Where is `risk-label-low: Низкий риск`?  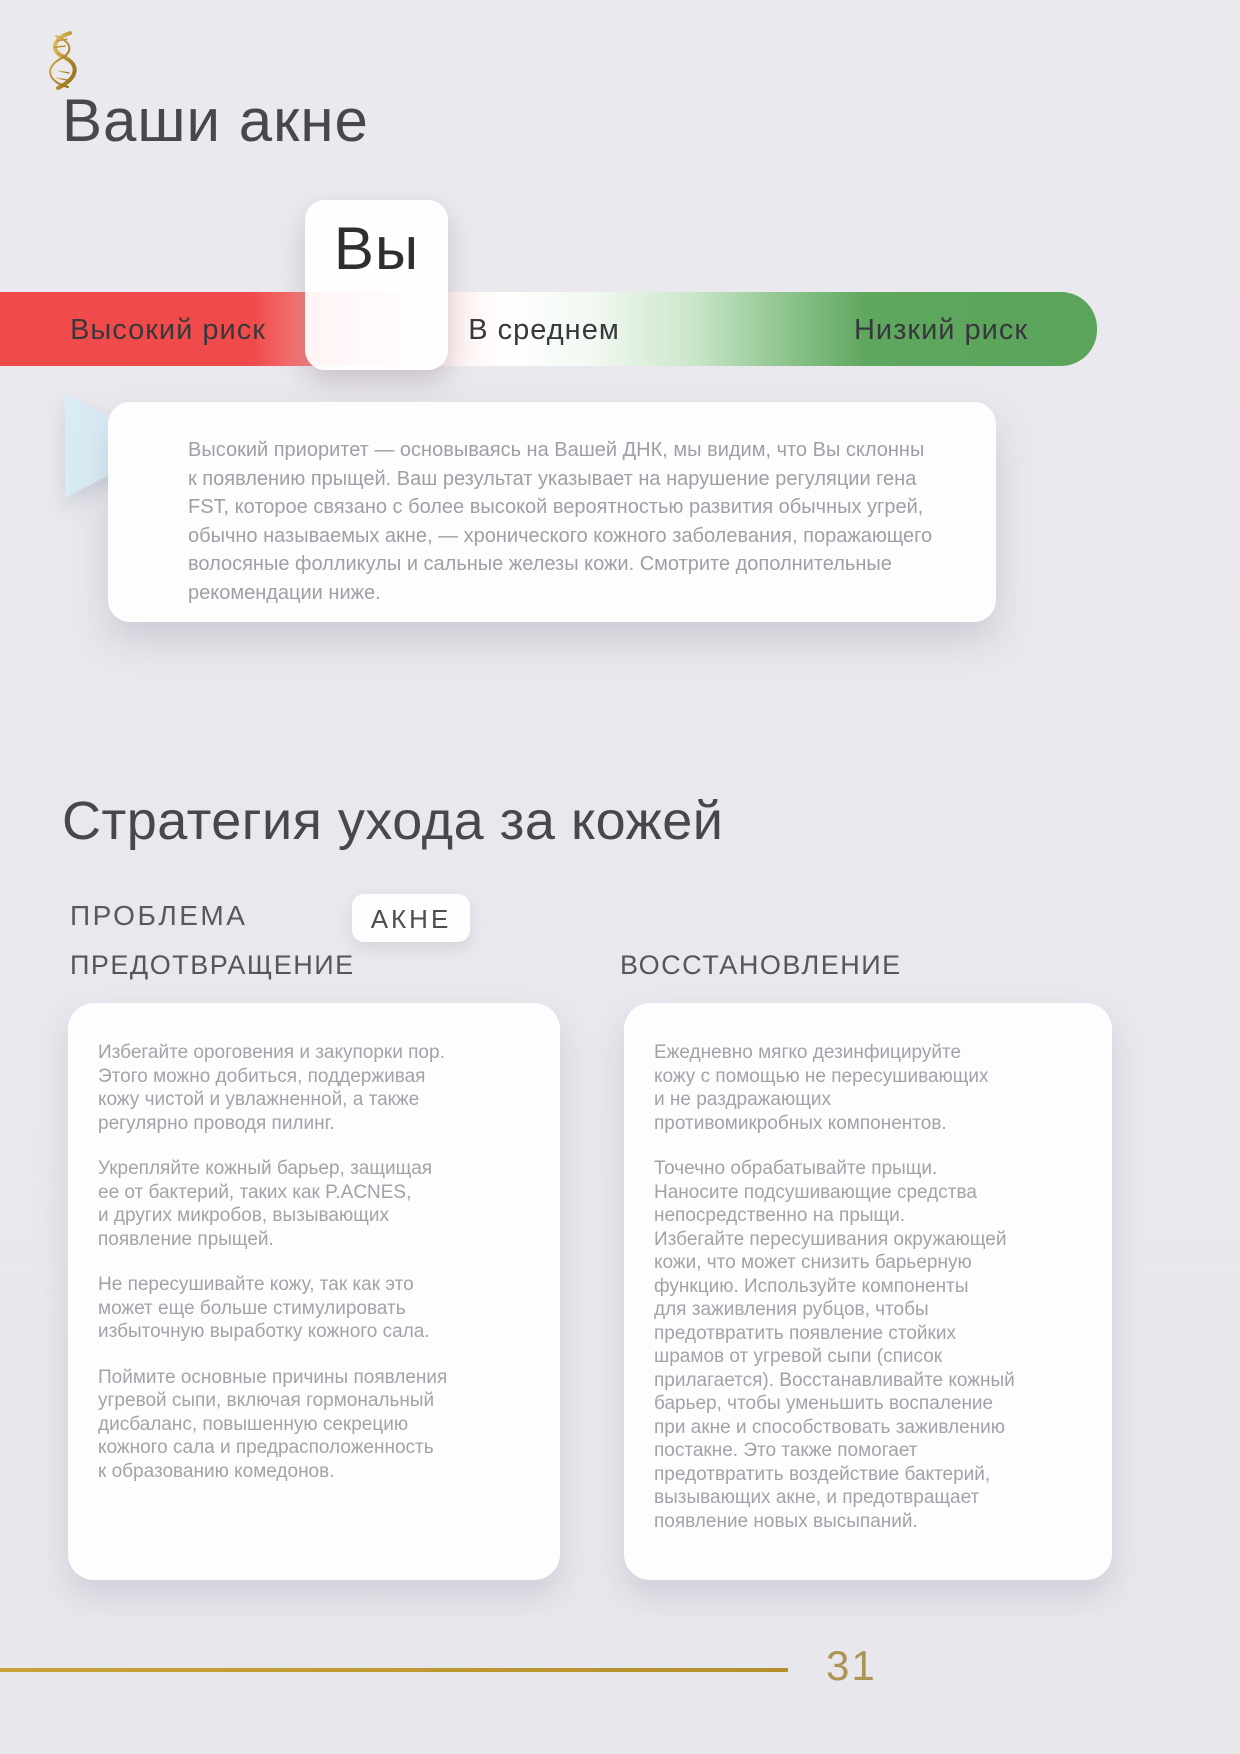
risk-label-low: Низкий риск is located at coordinates (941, 330).